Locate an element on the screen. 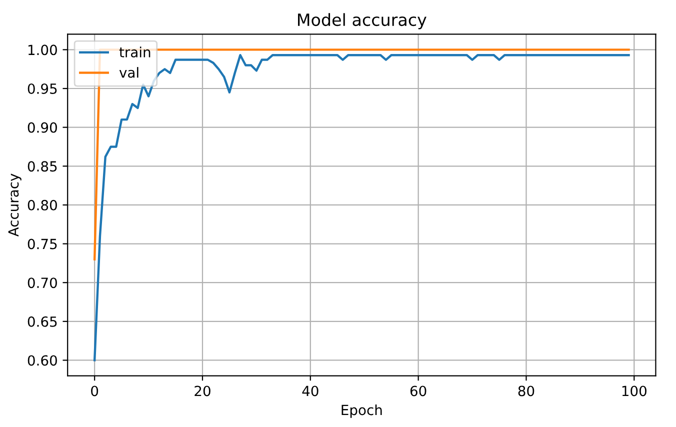 The image size is (676, 427). legend-label: train is located at coordinates (134, 52).